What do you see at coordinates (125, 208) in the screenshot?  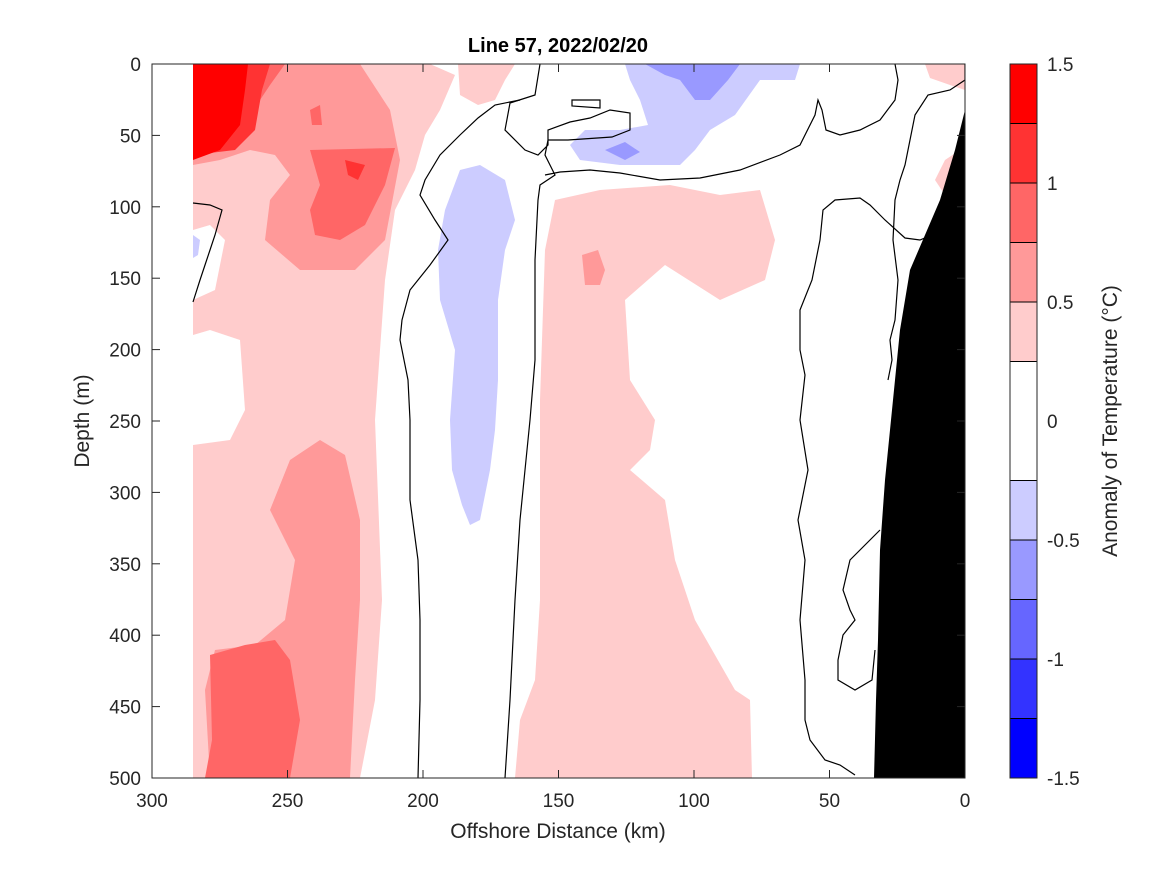 I see `y-tick-label: 100` at bounding box center [125, 208].